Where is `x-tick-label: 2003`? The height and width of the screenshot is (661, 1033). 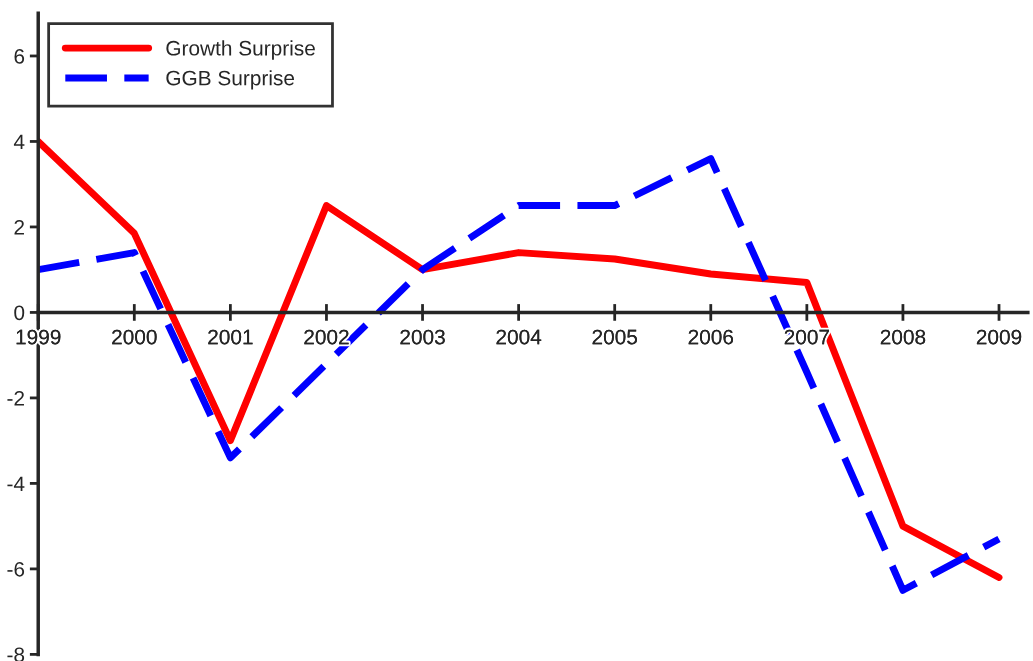
x-tick-label: 2003 is located at coordinates (422, 337).